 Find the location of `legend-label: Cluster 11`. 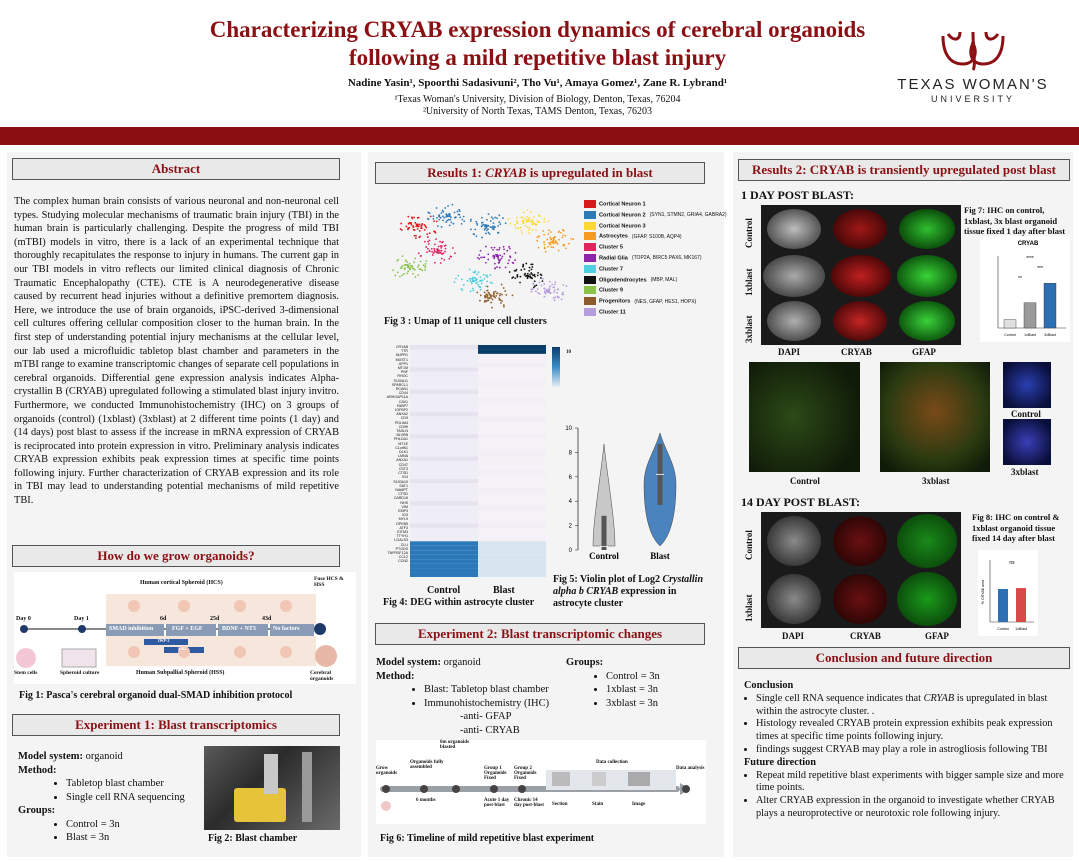

legend-label: Cluster 11 is located at coordinates (612, 312).